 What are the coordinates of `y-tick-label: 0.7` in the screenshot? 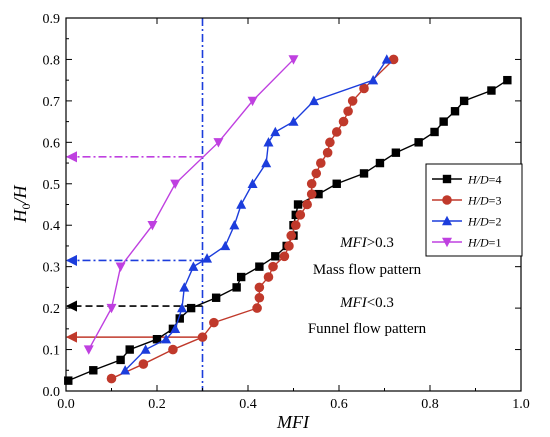 It's located at (52, 102).